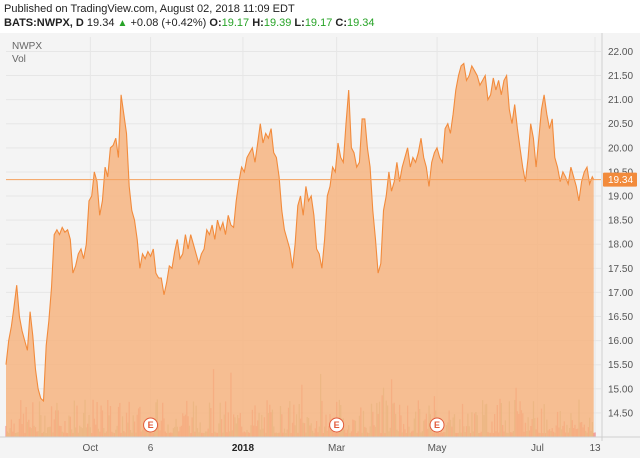 The image size is (640, 458). Describe the element at coordinates (620, 148) in the screenshot. I see `y-tick-label: 20.00` at that location.